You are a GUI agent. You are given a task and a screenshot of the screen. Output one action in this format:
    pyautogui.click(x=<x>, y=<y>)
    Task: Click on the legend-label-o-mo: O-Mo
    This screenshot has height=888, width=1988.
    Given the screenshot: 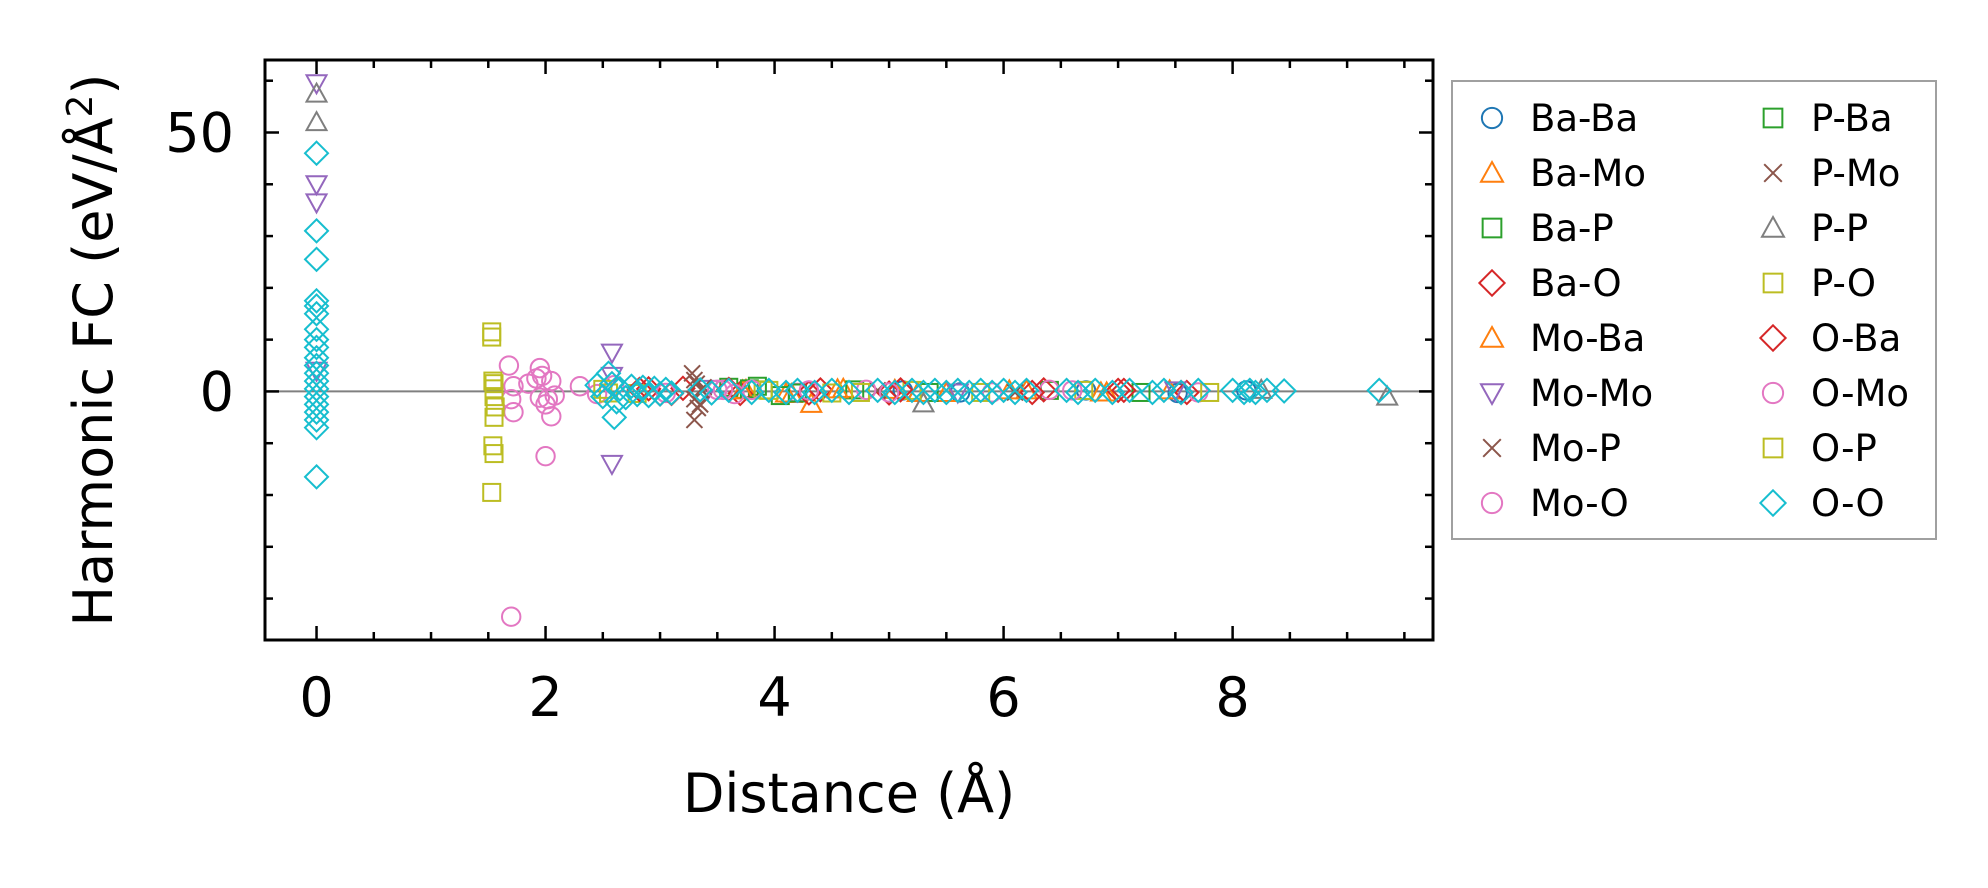 What is the action you would take?
    pyautogui.click(x=1860, y=393)
    